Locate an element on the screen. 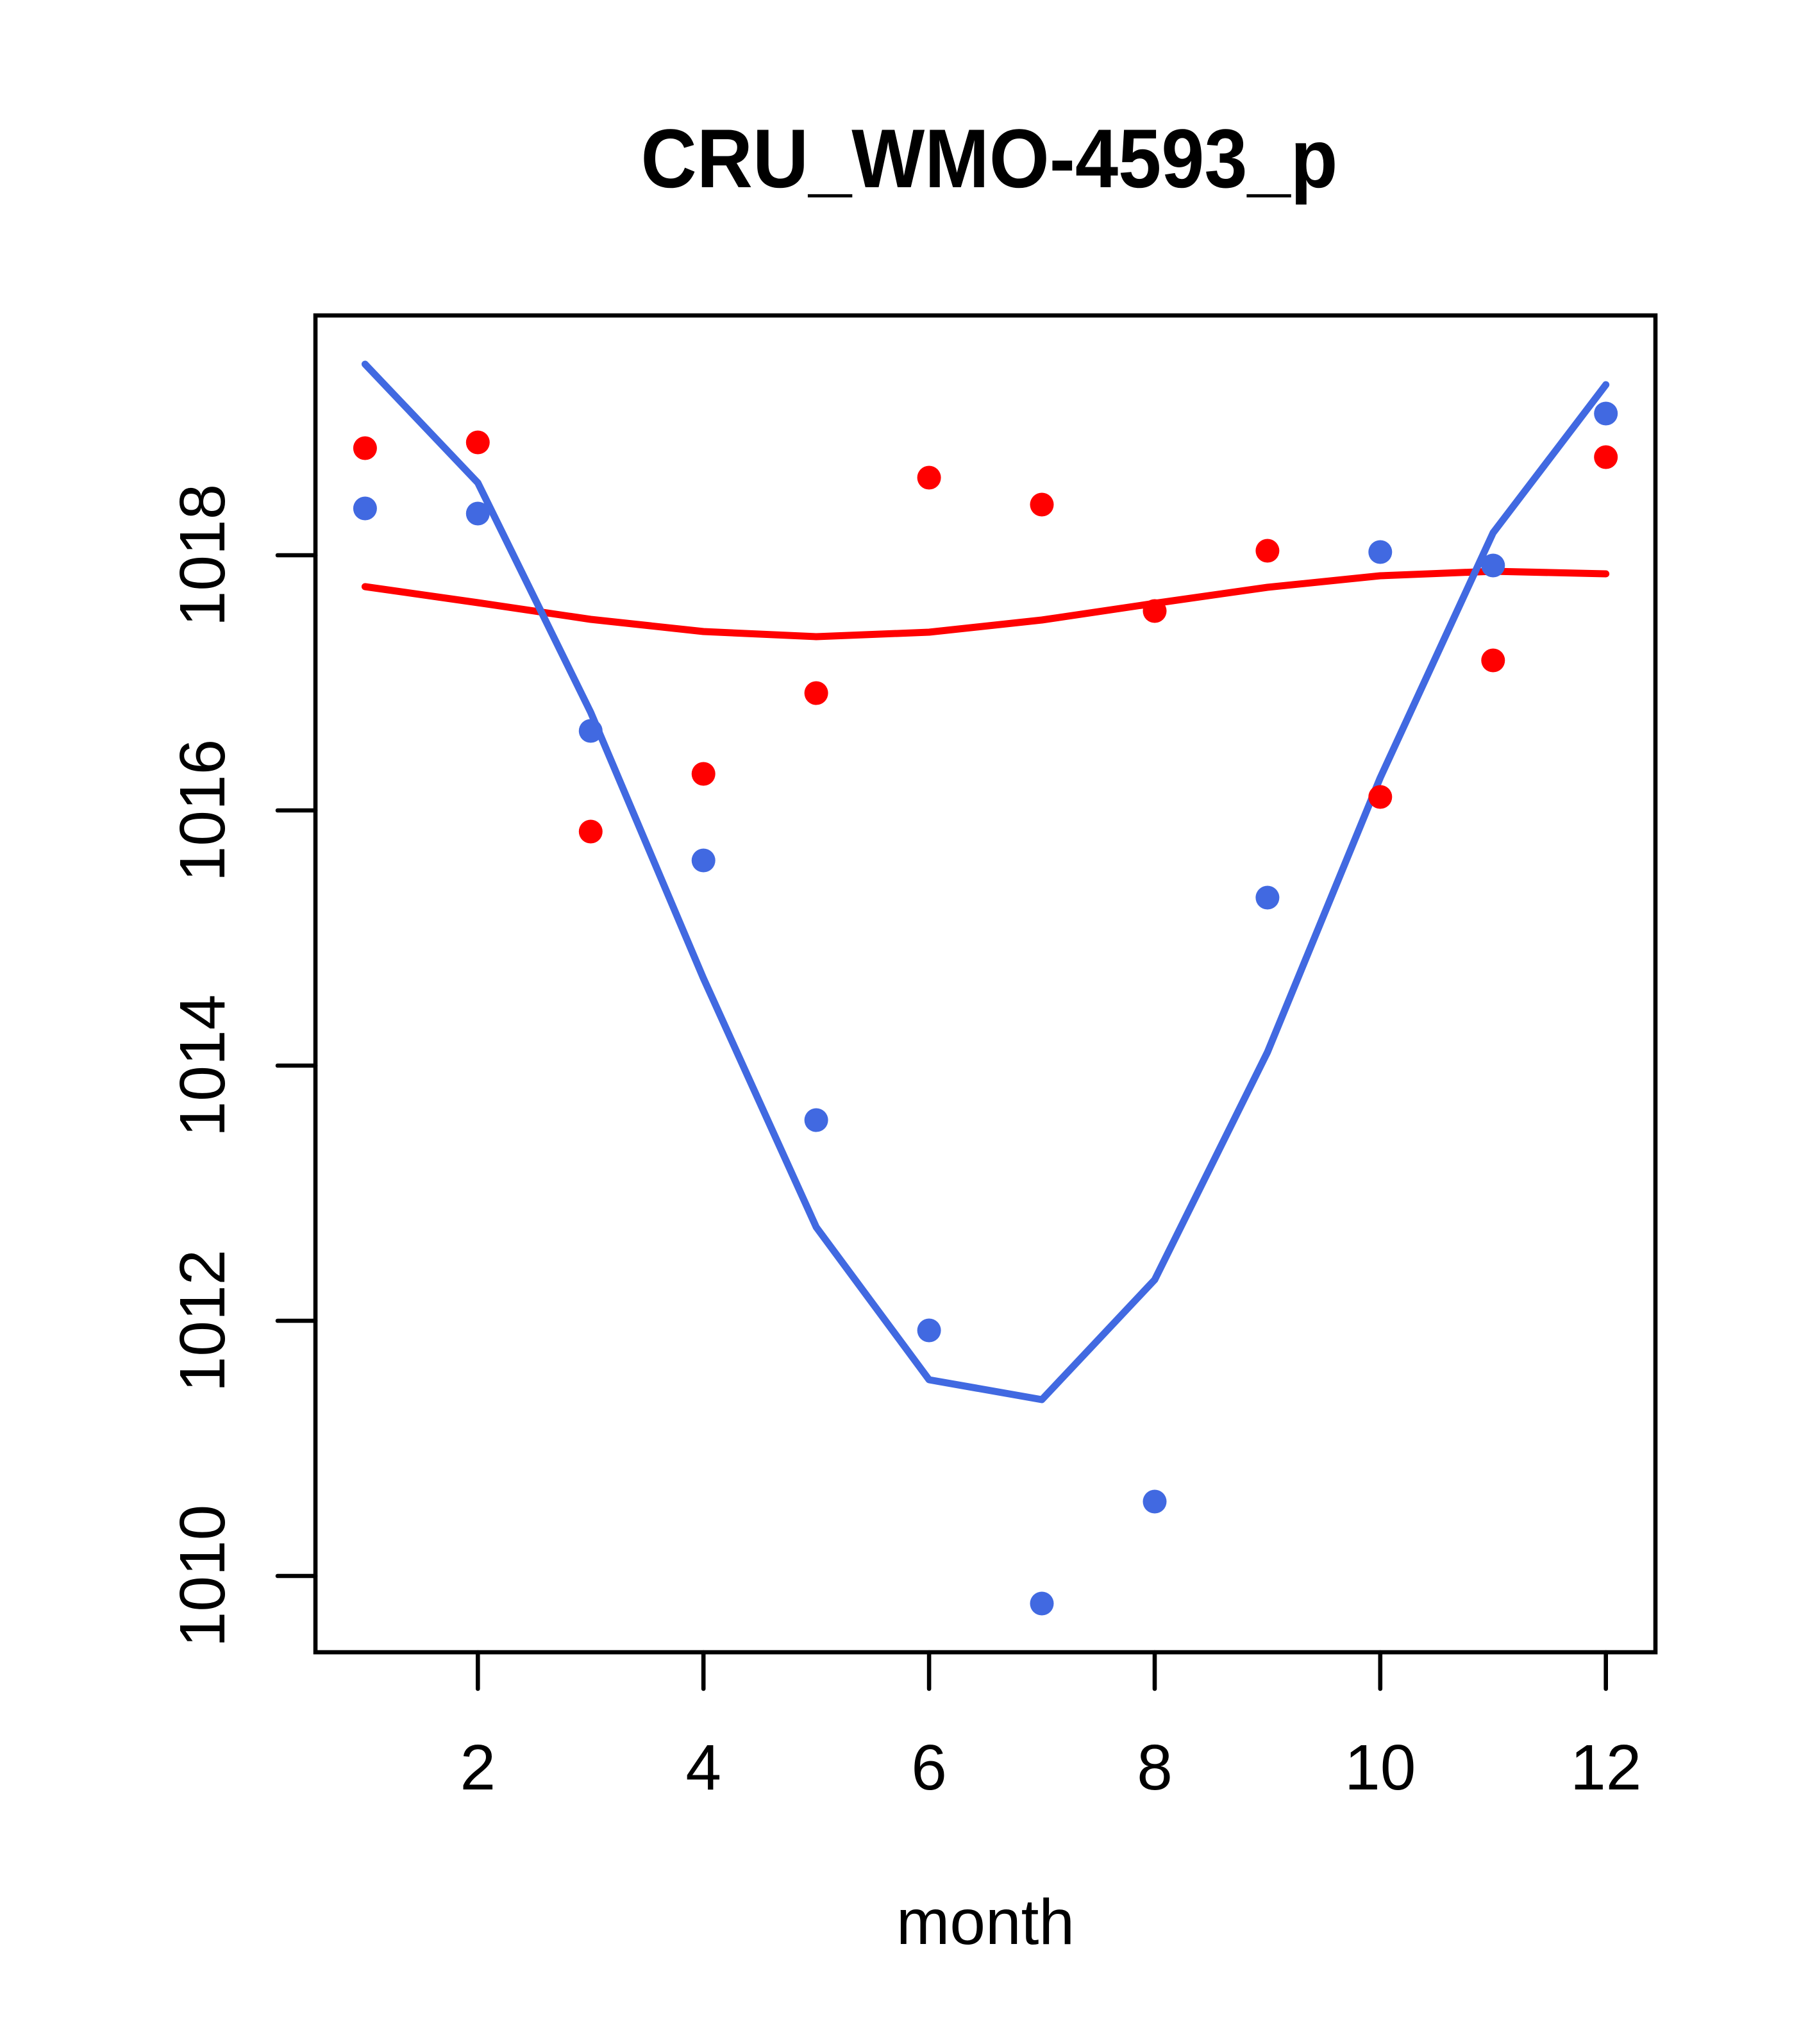  svg-text: 1014 is located at coordinates (203, 1066).